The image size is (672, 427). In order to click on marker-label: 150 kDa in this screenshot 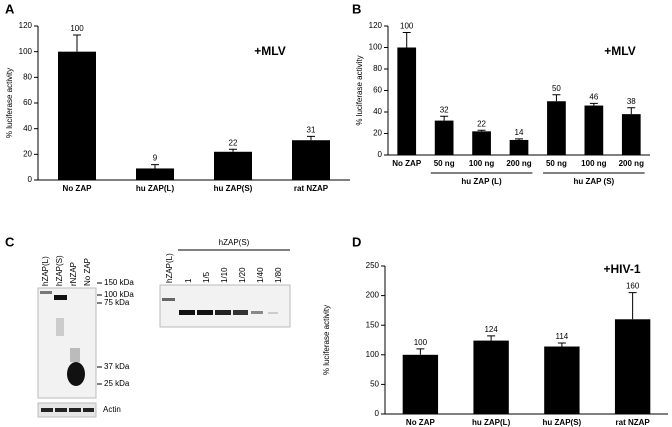, I will do `click(119, 282)`.